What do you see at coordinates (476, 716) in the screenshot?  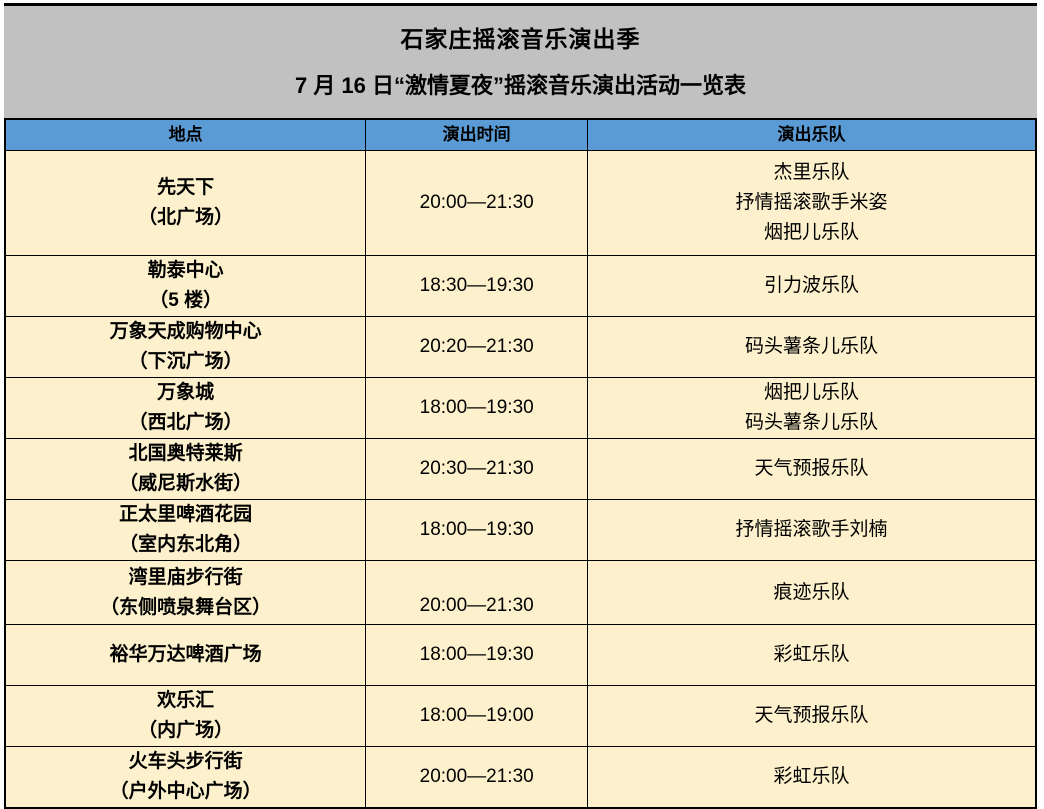 I see `time-cell: 18:00—19:00` at bounding box center [476, 716].